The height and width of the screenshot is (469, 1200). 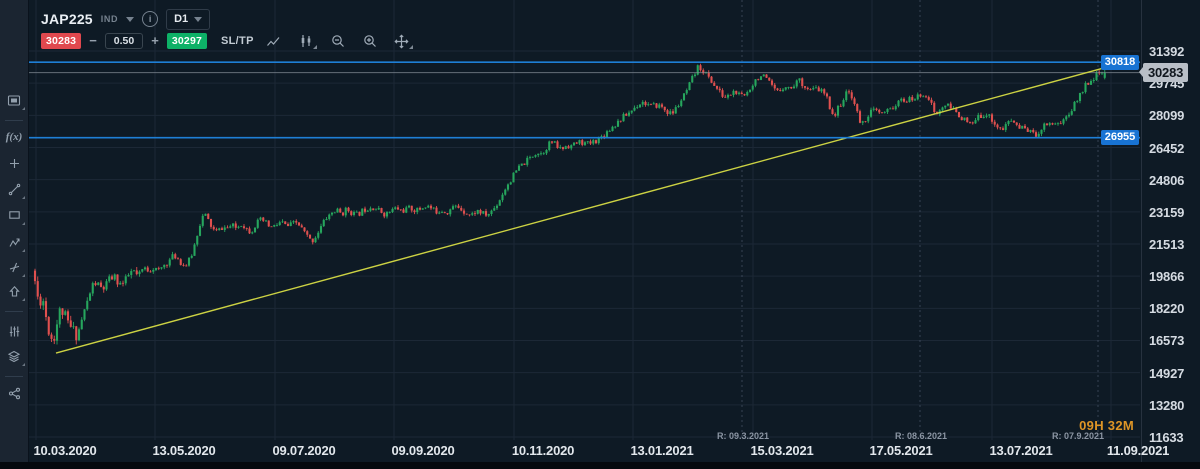 I want to click on sell-price-button: 30283, so click(x=61, y=41).